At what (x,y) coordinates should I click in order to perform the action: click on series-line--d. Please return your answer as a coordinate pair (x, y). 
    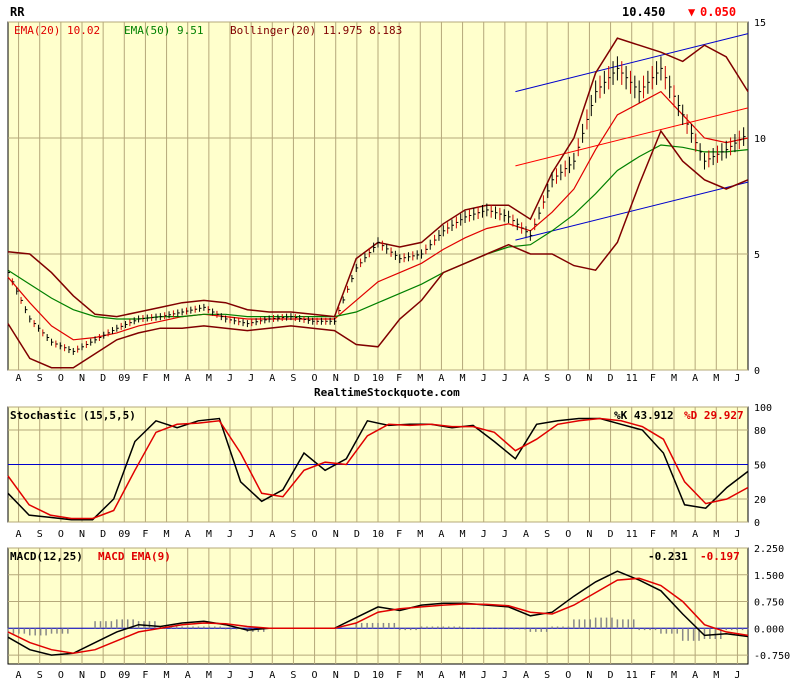
    Looking at the image, I should click on (378, 468).